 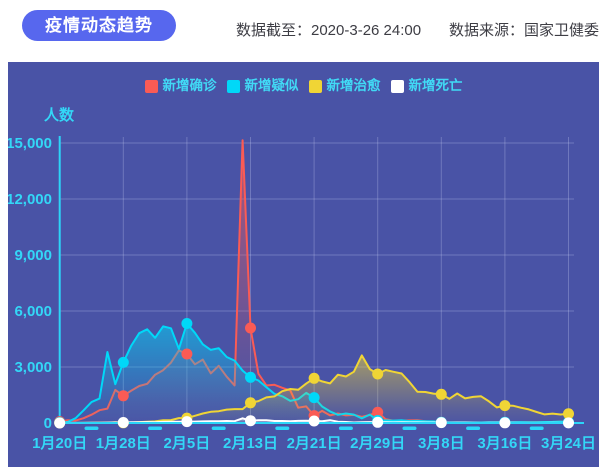 I want to click on x-axis-tick-label: 3月8日, so click(x=441, y=443).